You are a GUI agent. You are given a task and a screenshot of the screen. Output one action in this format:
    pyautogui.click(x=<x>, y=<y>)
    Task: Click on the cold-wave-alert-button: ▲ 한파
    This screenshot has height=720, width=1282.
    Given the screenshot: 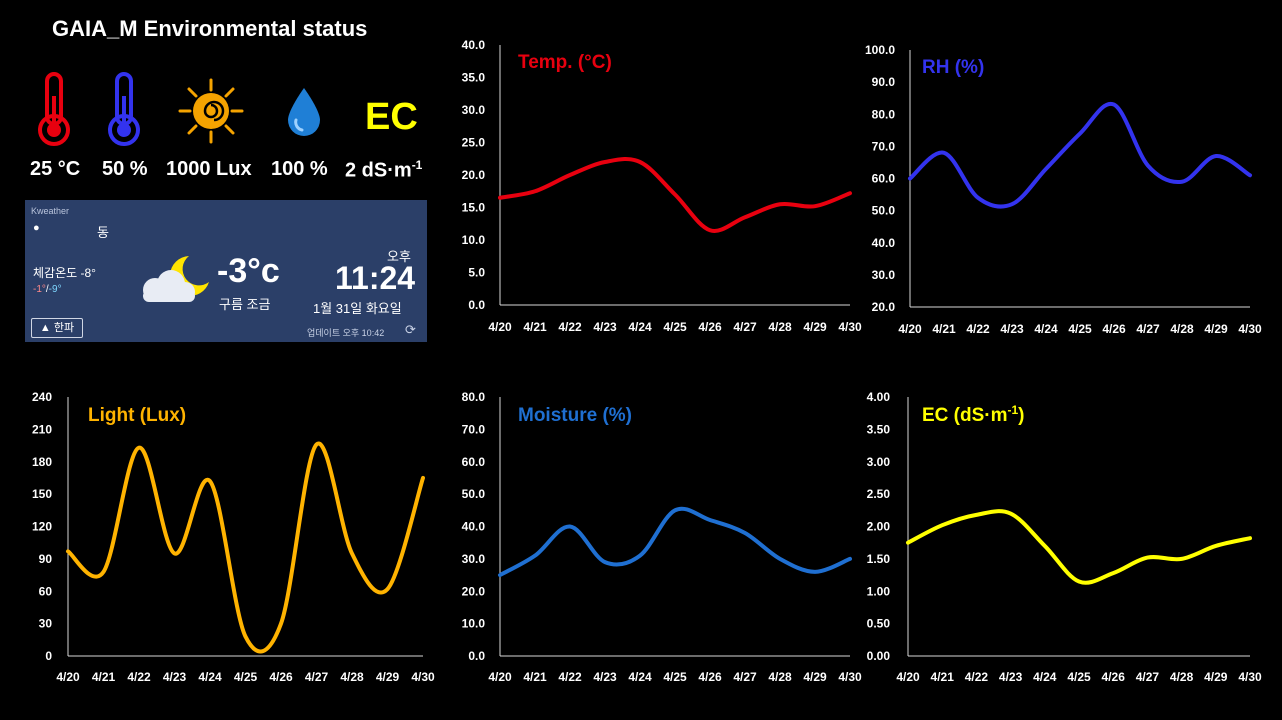 What is the action you would take?
    pyautogui.click(x=57, y=328)
    